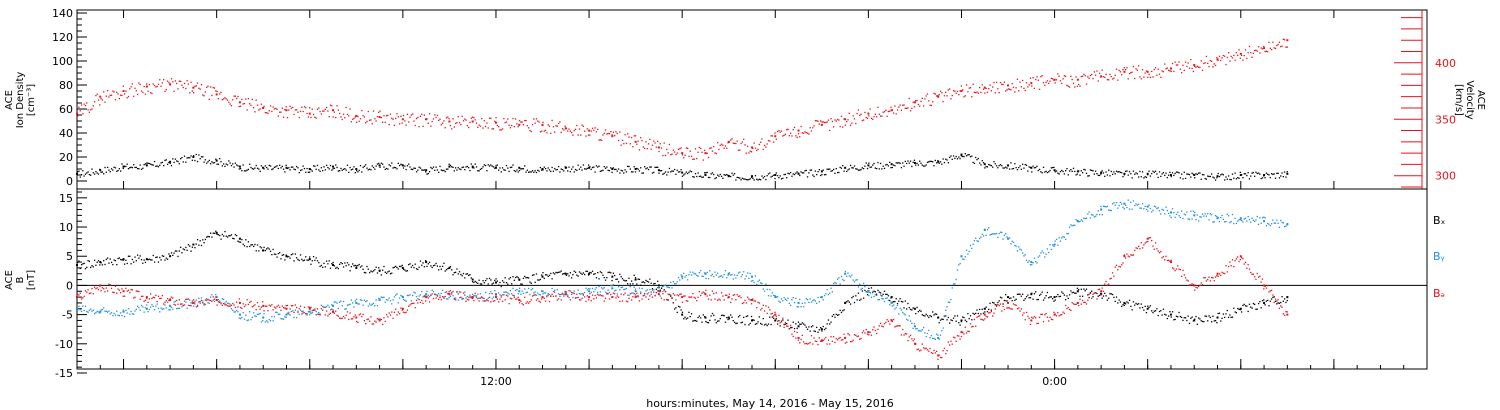 This screenshot has height=410, width=1500. I want to click on x-tick-label: 0:00, so click(1054, 381).